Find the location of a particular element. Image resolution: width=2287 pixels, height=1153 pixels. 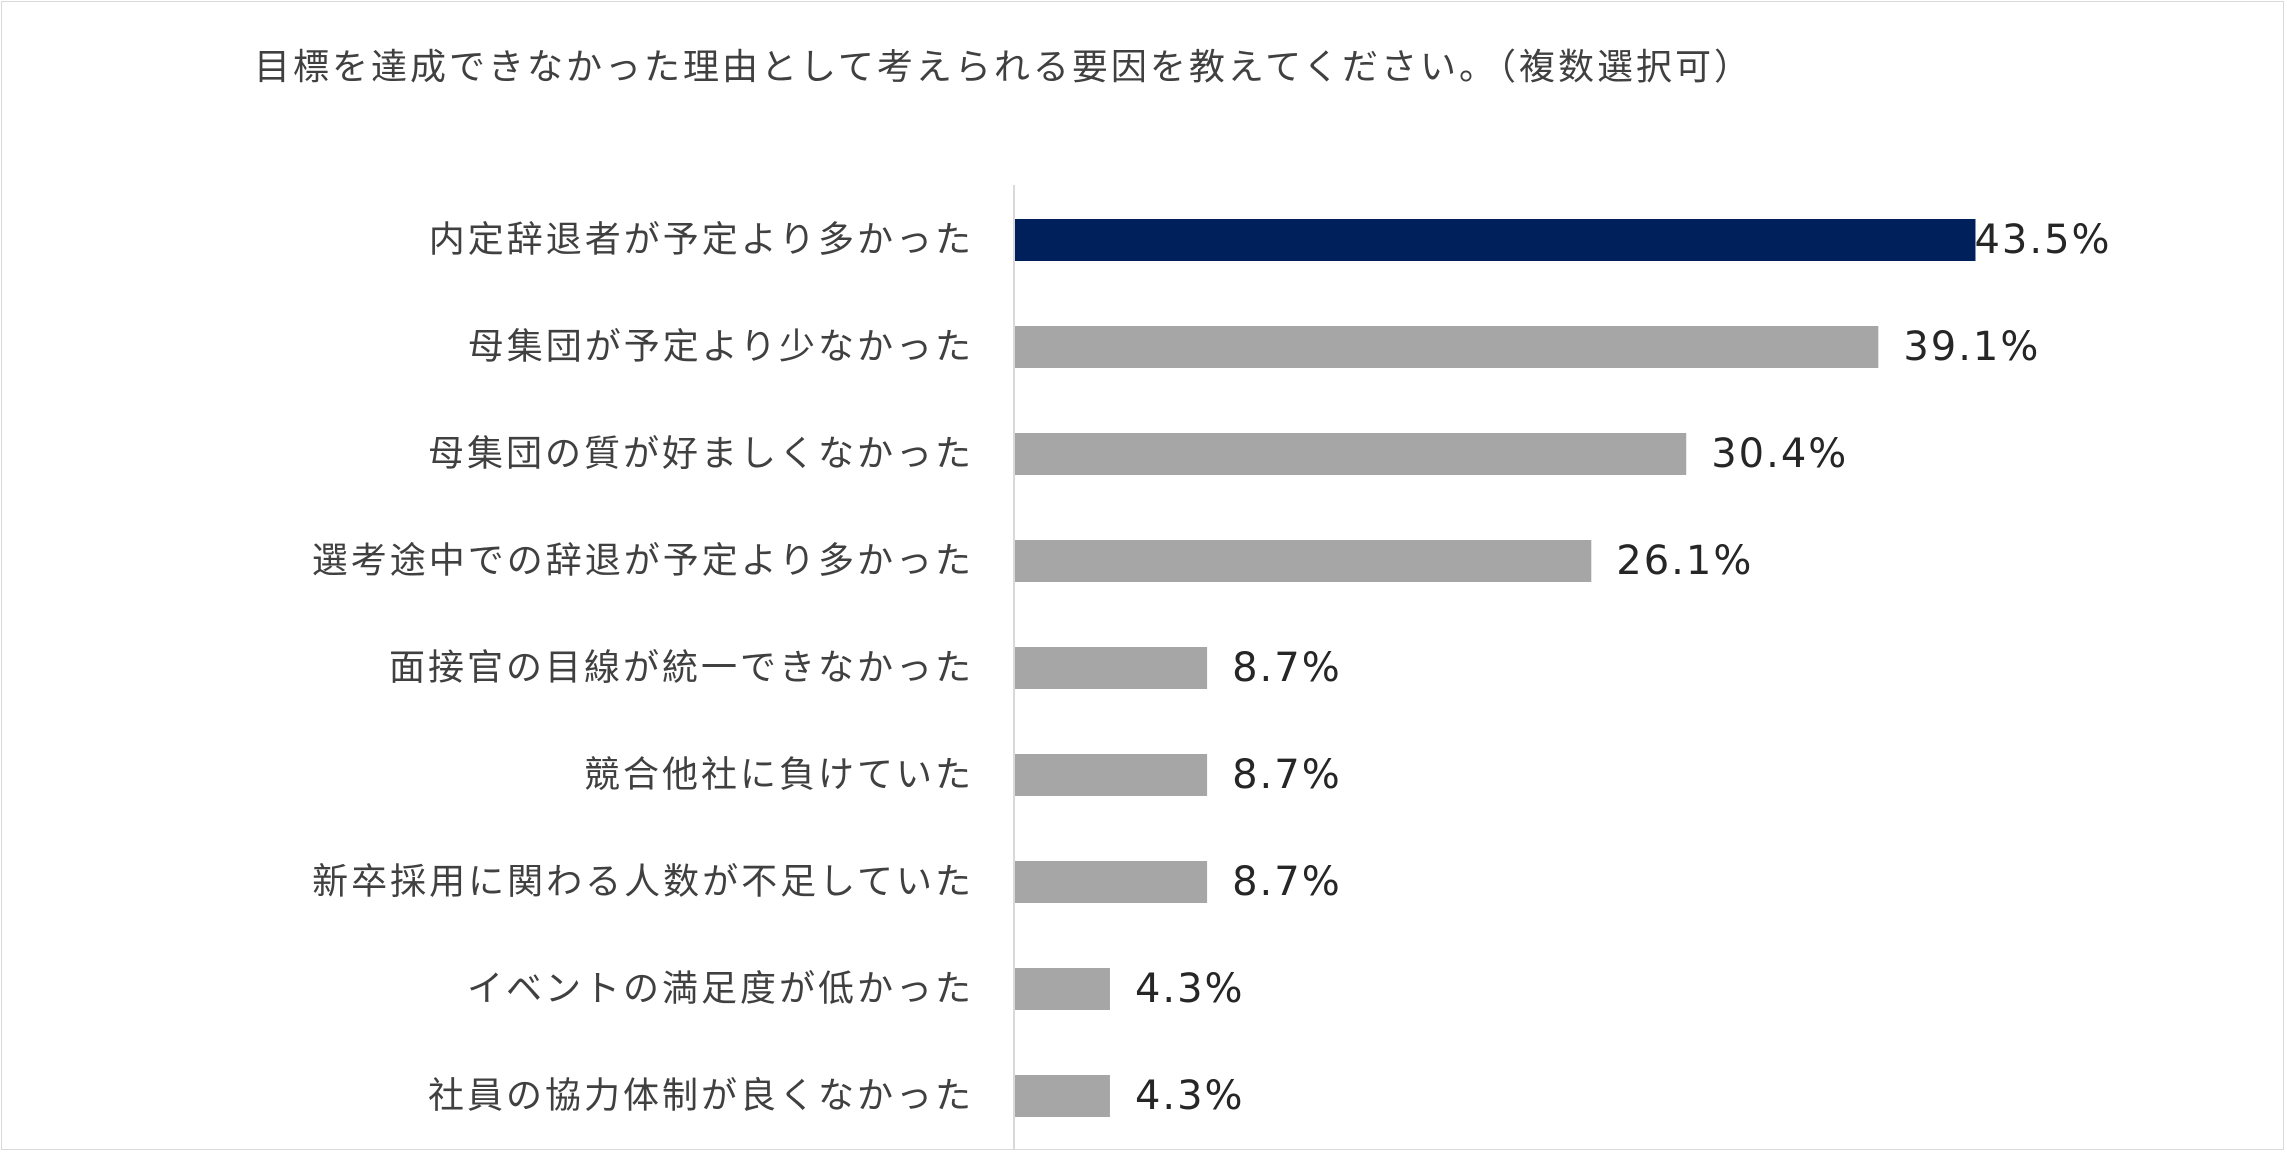

category-label: 母集団の質が好ましくなかった is located at coordinates (701, 454).